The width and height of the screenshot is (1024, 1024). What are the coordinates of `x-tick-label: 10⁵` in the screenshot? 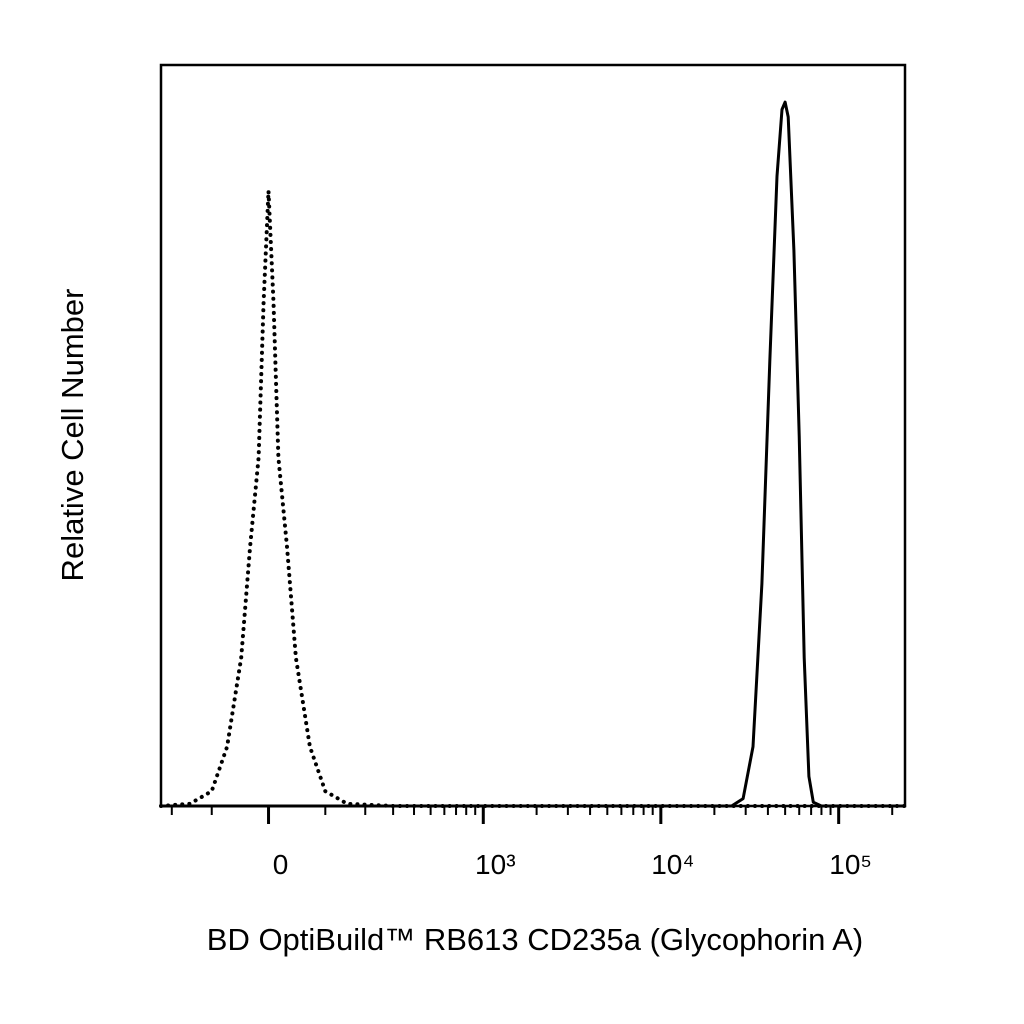 It's located at (850, 864).